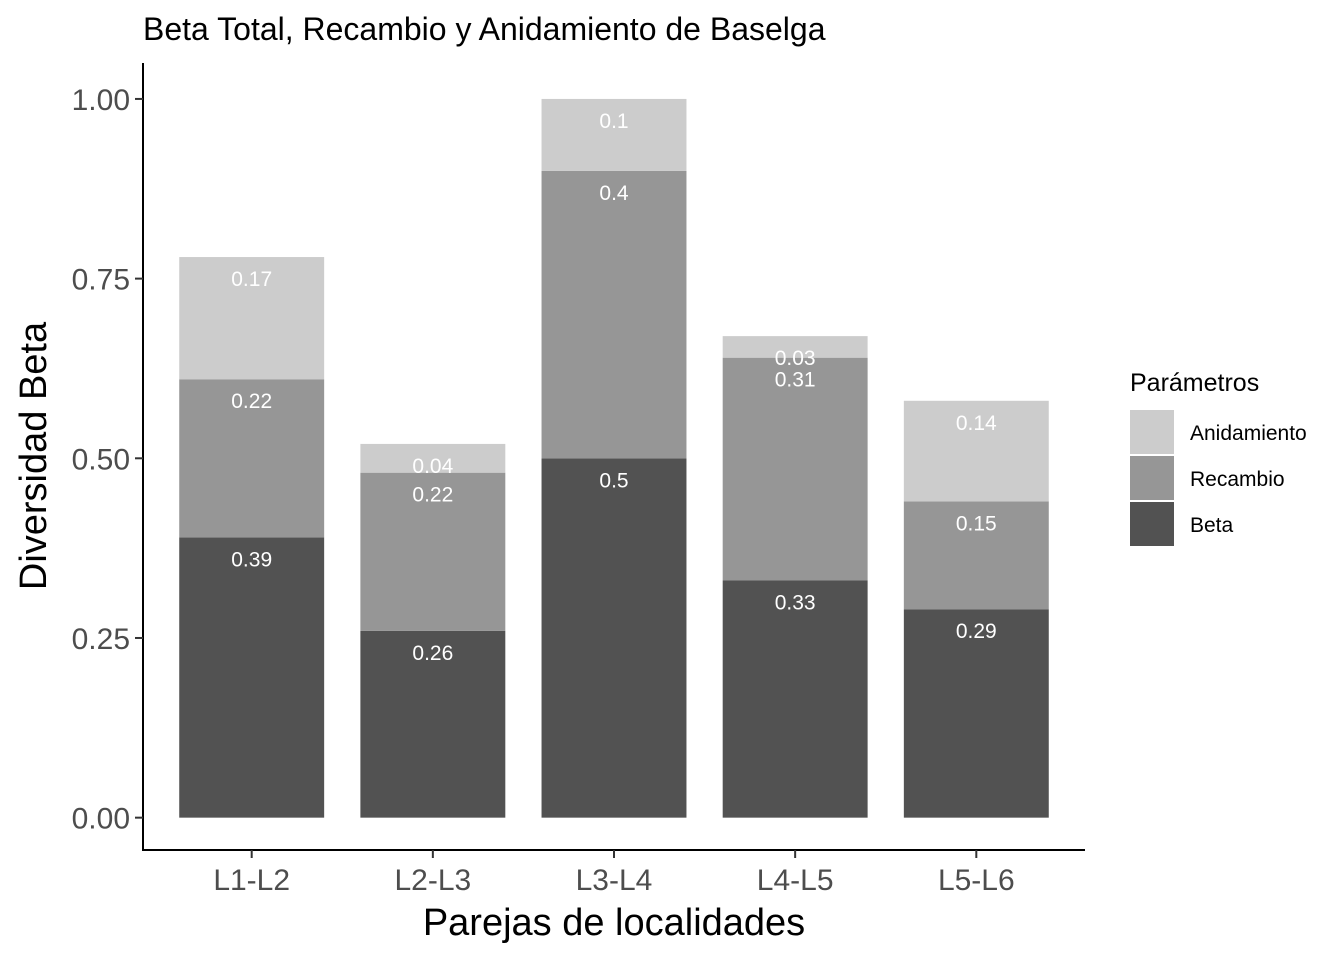 This screenshot has width=1344, height=960. I want to click on data-label-anidamiento-l1-l2: 0.17, so click(251, 279).